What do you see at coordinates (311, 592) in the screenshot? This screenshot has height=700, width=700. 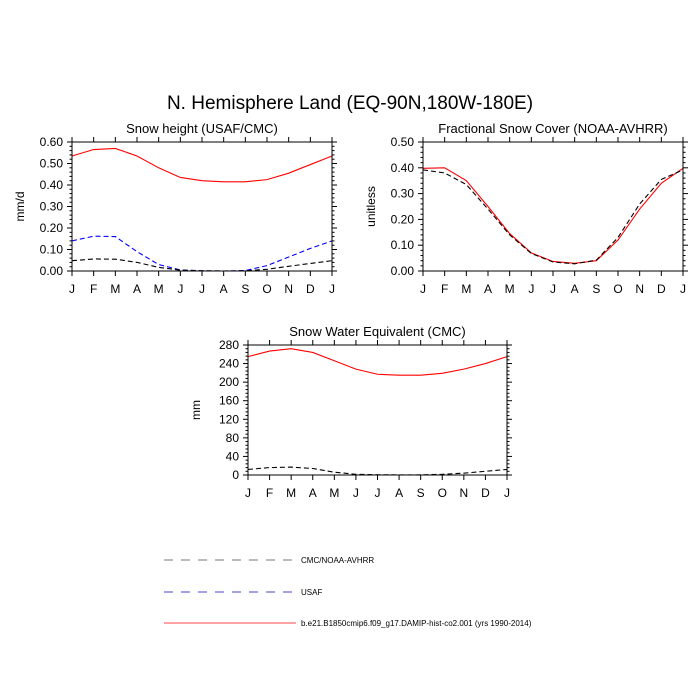 I see `legend-label: USAF` at bounding box center [311, 592].